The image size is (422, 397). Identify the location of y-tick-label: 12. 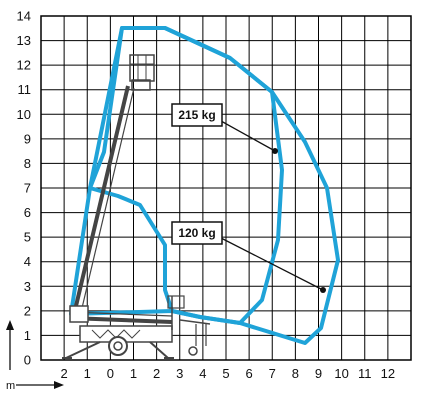
(24, 65).